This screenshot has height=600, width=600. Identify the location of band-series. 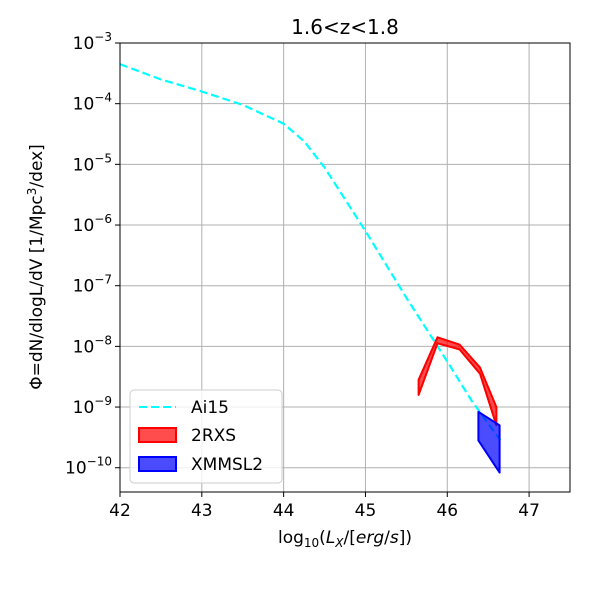
(459, 405).